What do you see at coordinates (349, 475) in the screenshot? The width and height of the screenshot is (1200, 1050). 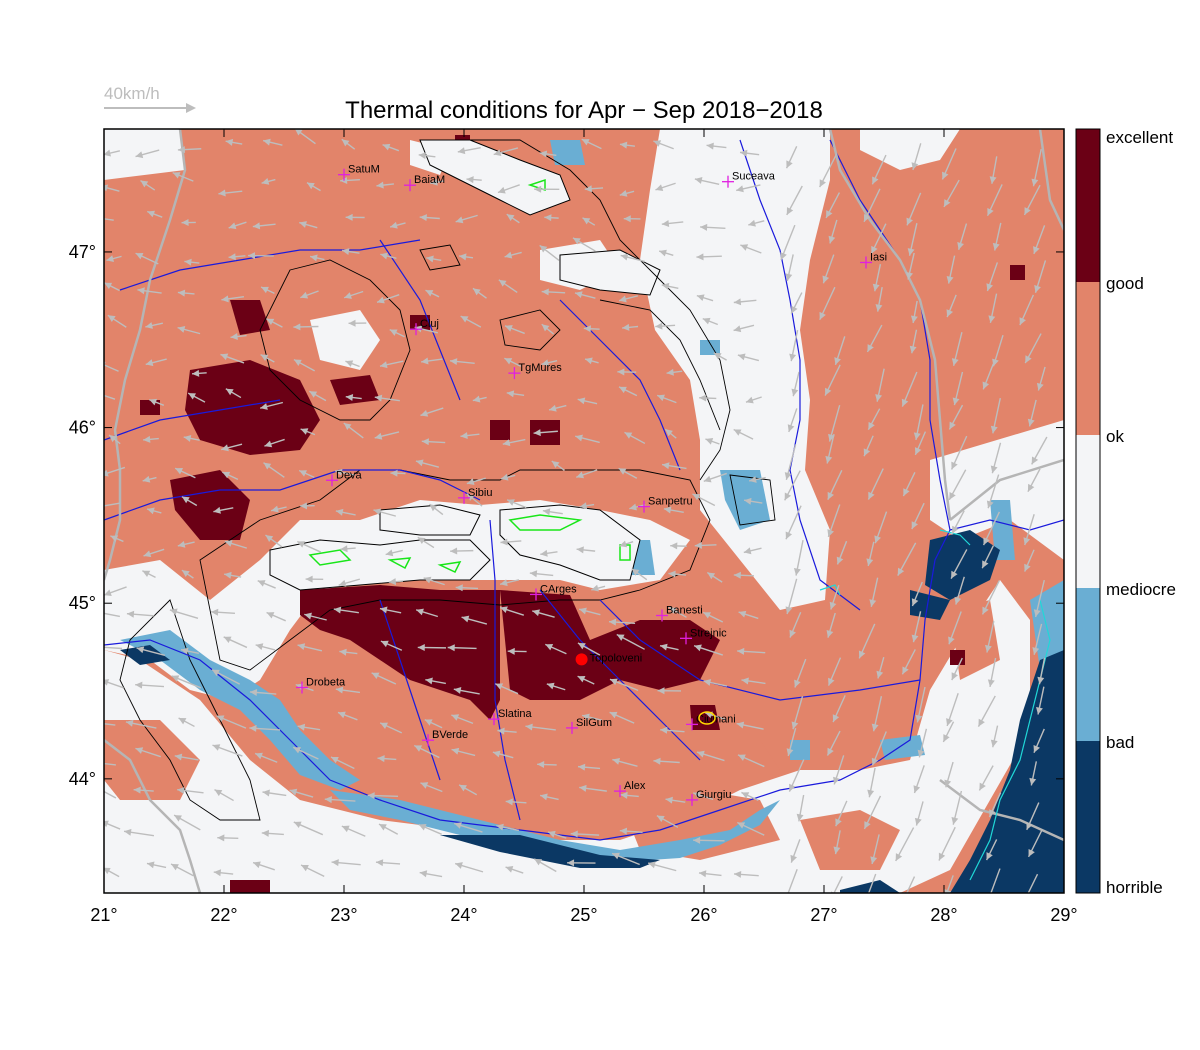 I see `city-label: Deva` at bounding box center [349, 475].